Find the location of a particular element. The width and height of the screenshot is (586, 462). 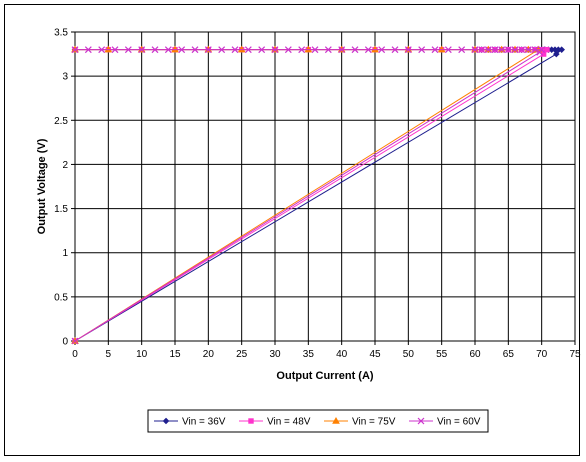

x-tick-label: 10 is located at coordinates (142, 354).